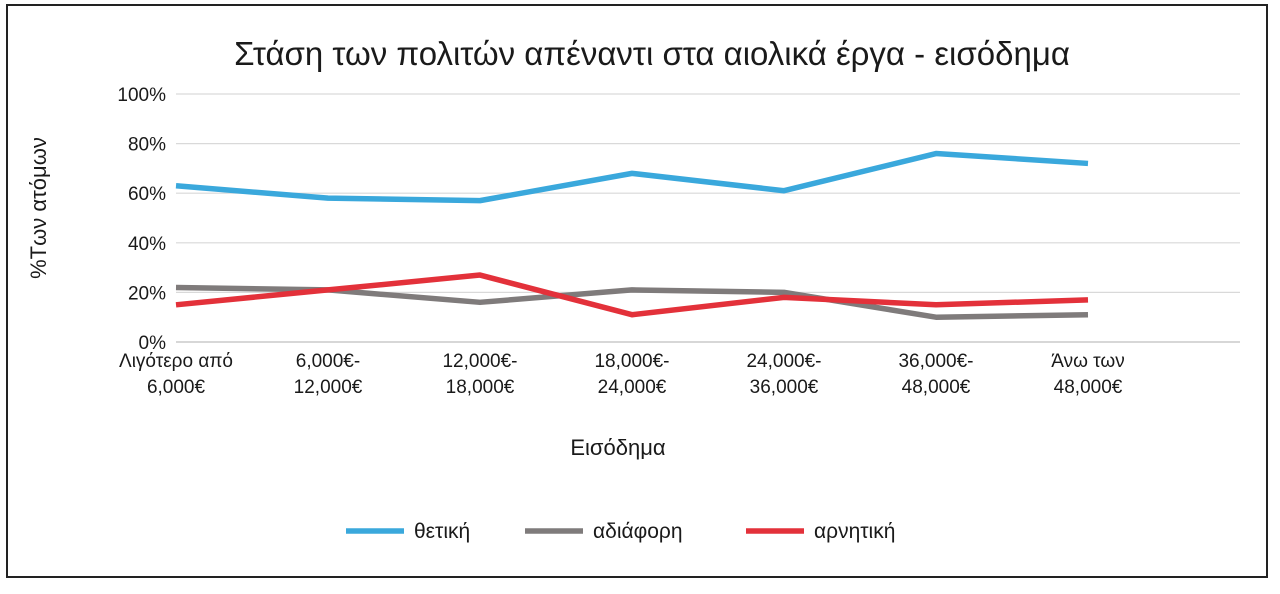 This screenshot has width=1280, height=594. I want to click on x-tick-label-line: 6,000€, so click(176, 387).